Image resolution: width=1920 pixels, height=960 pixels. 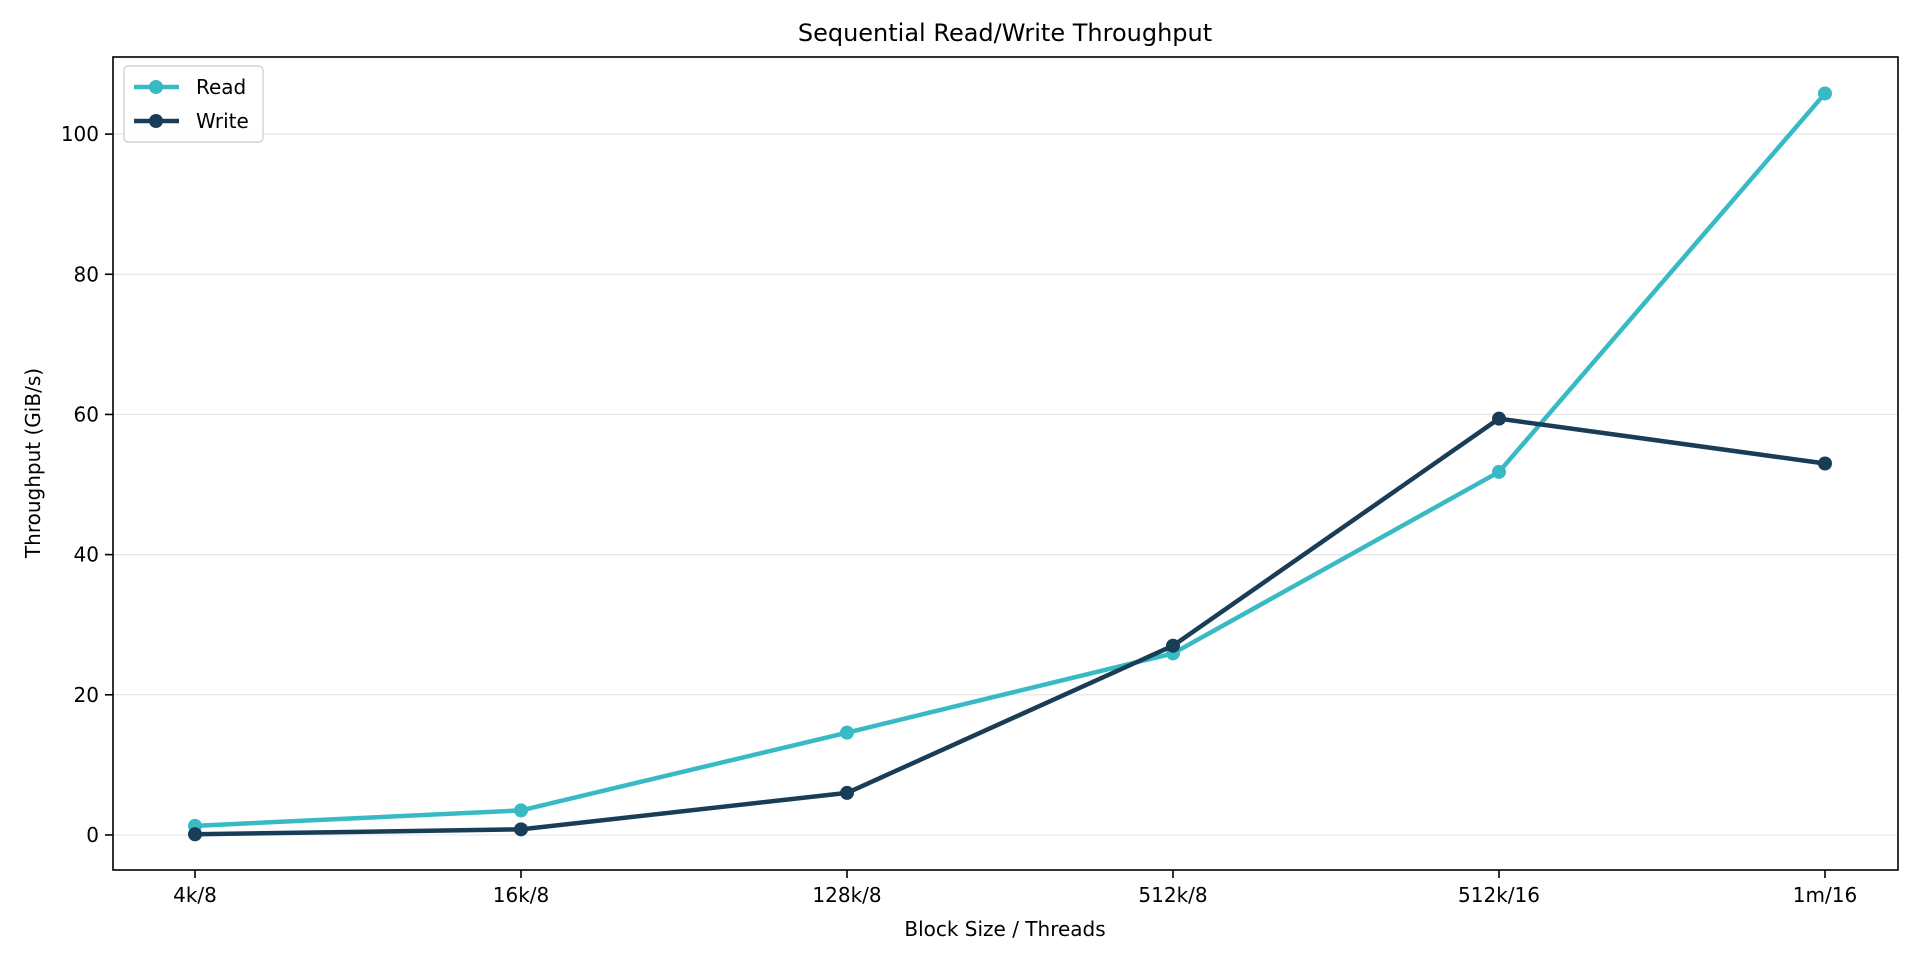 What do you see at coordinates (80, 134) in the screenshot?
I see `y-tick-label: 100` at bounding box center [80, 134].